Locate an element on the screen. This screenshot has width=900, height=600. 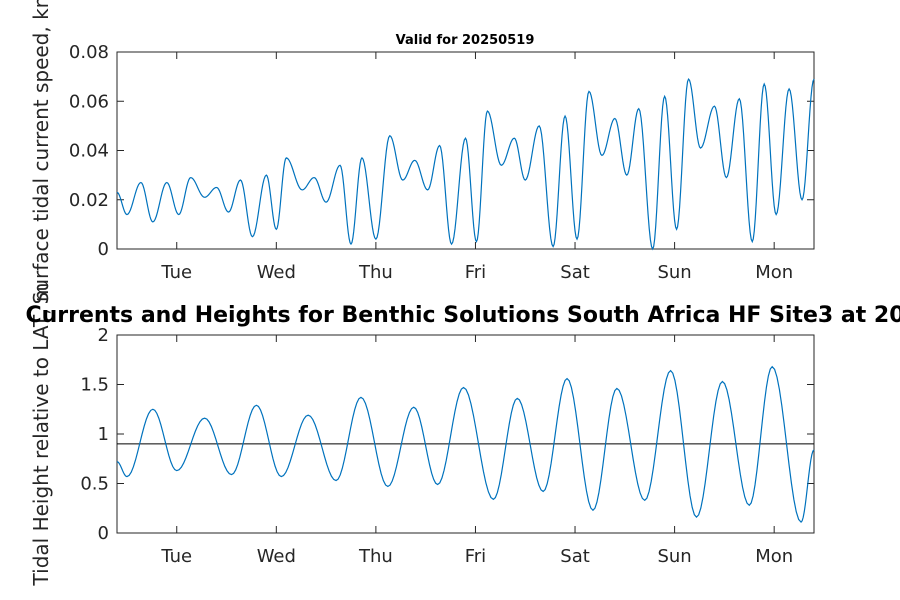
tidal-height-ylabel: Tidal Height relative to LAT, m is located at coordinates (41, 435).